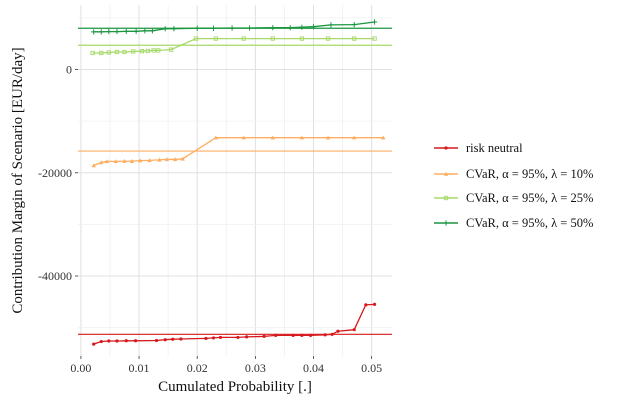 The height and width of the screenshot is (403, 619). I want to click on legend-label: CVaR, α = 95%, λ = 50%, so click(529, 223).